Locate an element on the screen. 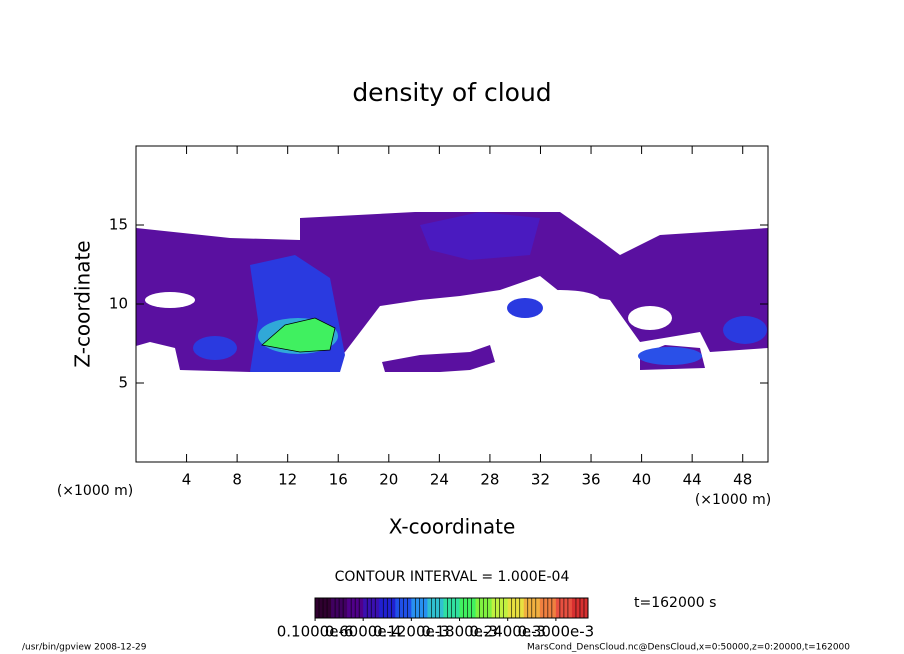 This screenshot has width=904, height=654. x-tick-label: 36 is located at coordinates (590, 480).